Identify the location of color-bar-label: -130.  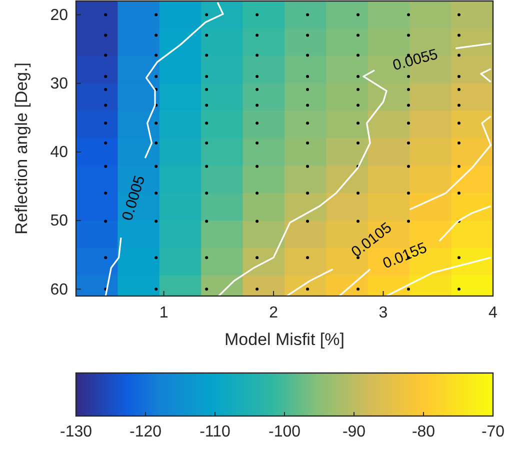
(76, 431).